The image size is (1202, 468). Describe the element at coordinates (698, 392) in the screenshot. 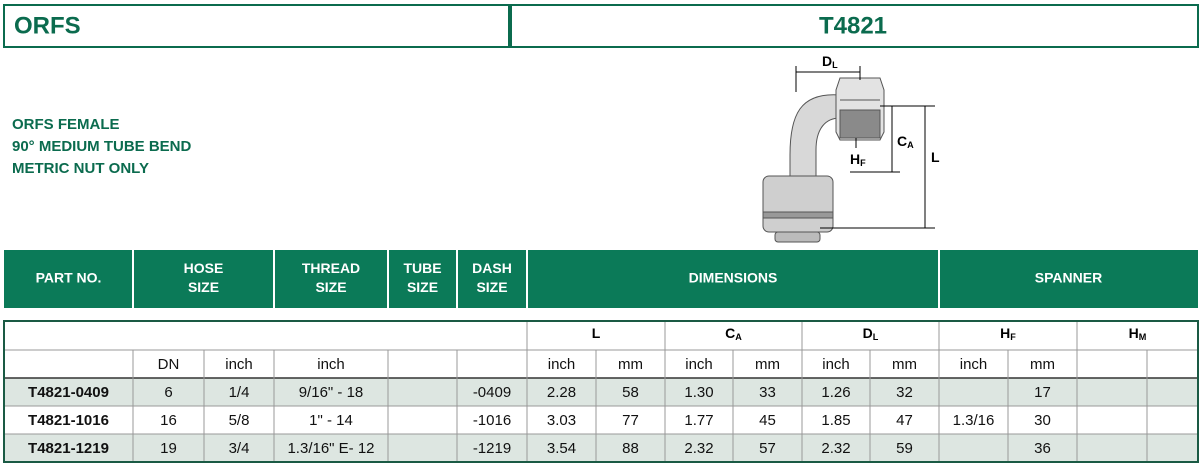

I see `cell-text: 1.30` at that location.